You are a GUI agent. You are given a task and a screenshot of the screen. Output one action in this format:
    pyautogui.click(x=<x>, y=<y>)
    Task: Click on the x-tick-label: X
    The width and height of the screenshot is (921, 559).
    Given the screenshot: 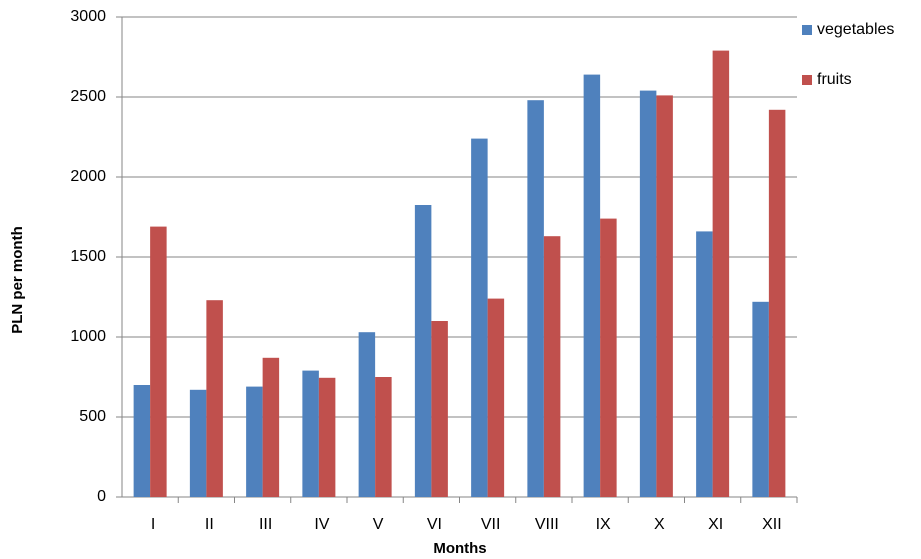 What is the action you would take?
    pyautogui.click(x=659, y=524)
    